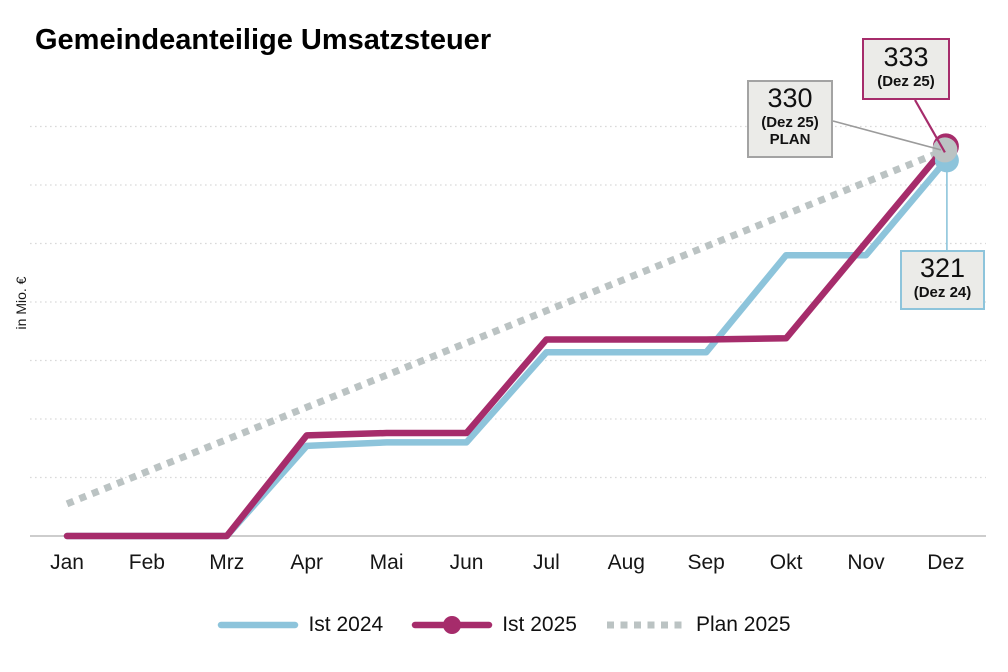 This screenshot has height=672, width=1008. I want to click on annotation-ist2025-dez25: 333 (Dez 25), so click(906, 69).